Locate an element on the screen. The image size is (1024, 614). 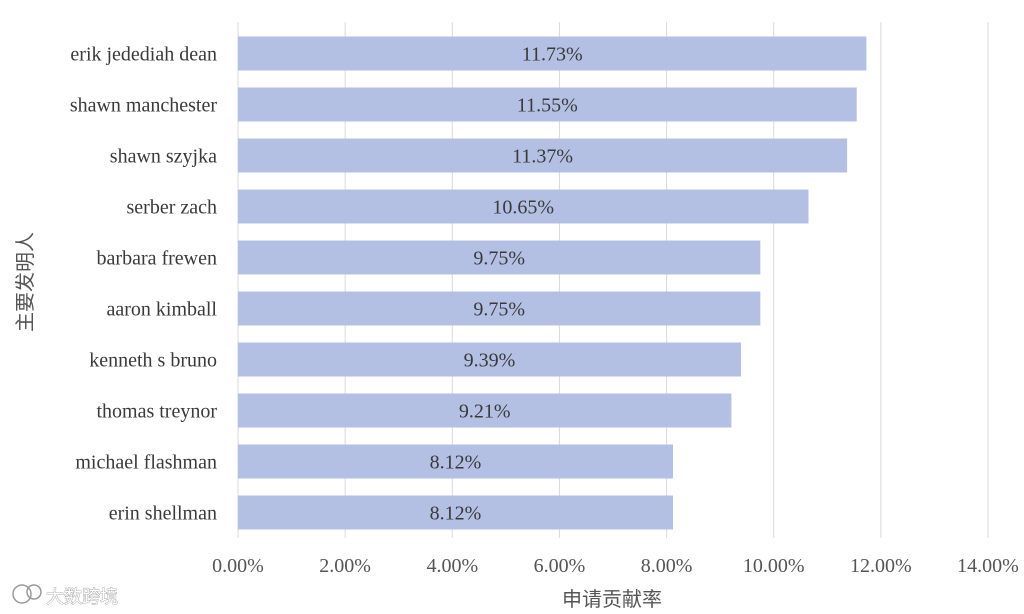
watermark-text: 大数跨境 is located at coordinates (82, 597).